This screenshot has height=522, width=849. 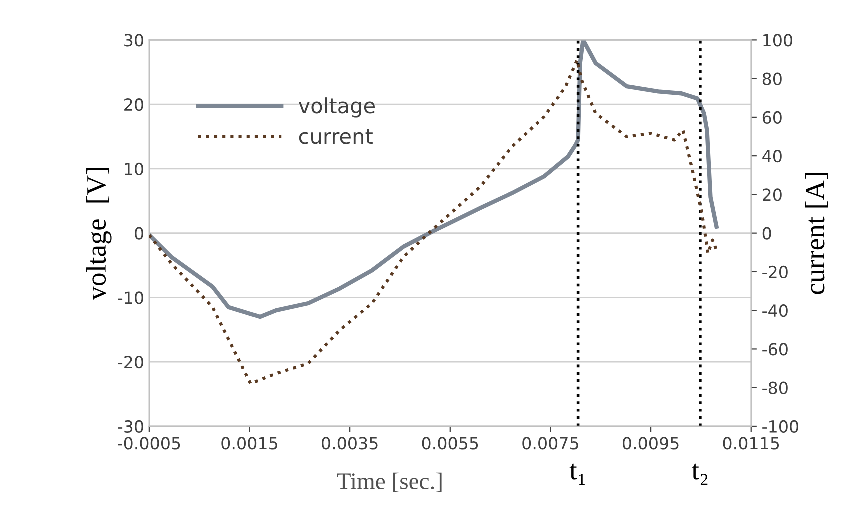 I want to click on y2-tick-label: 60, so click(x=772, y=117).